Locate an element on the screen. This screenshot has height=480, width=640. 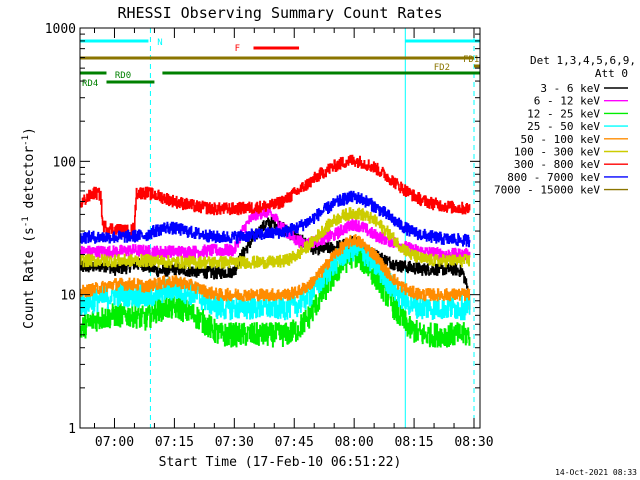
legend-entry-label: 25 - 50 keV is located at coordinates (563, 126).